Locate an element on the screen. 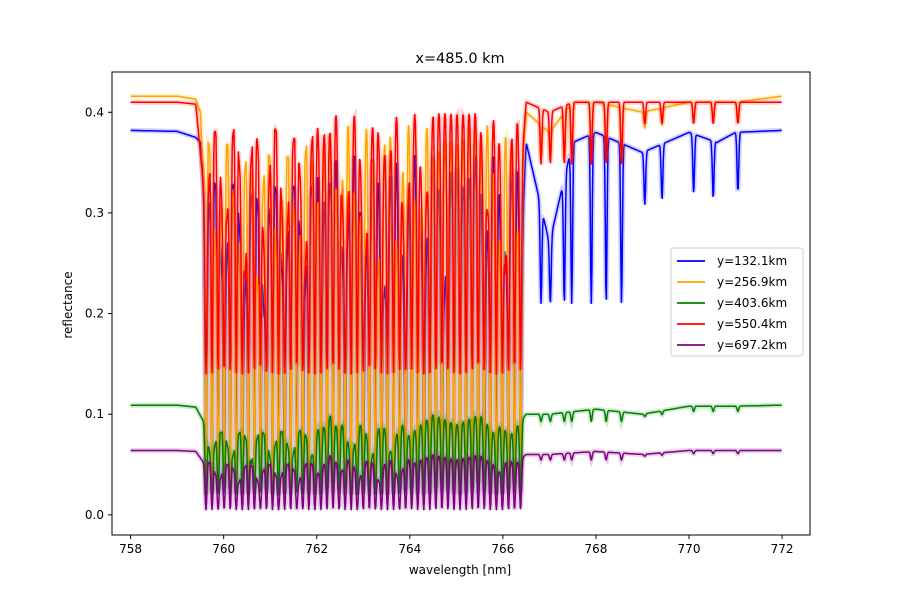  x-tick-label: 760 is located at coordinates (223, 549).